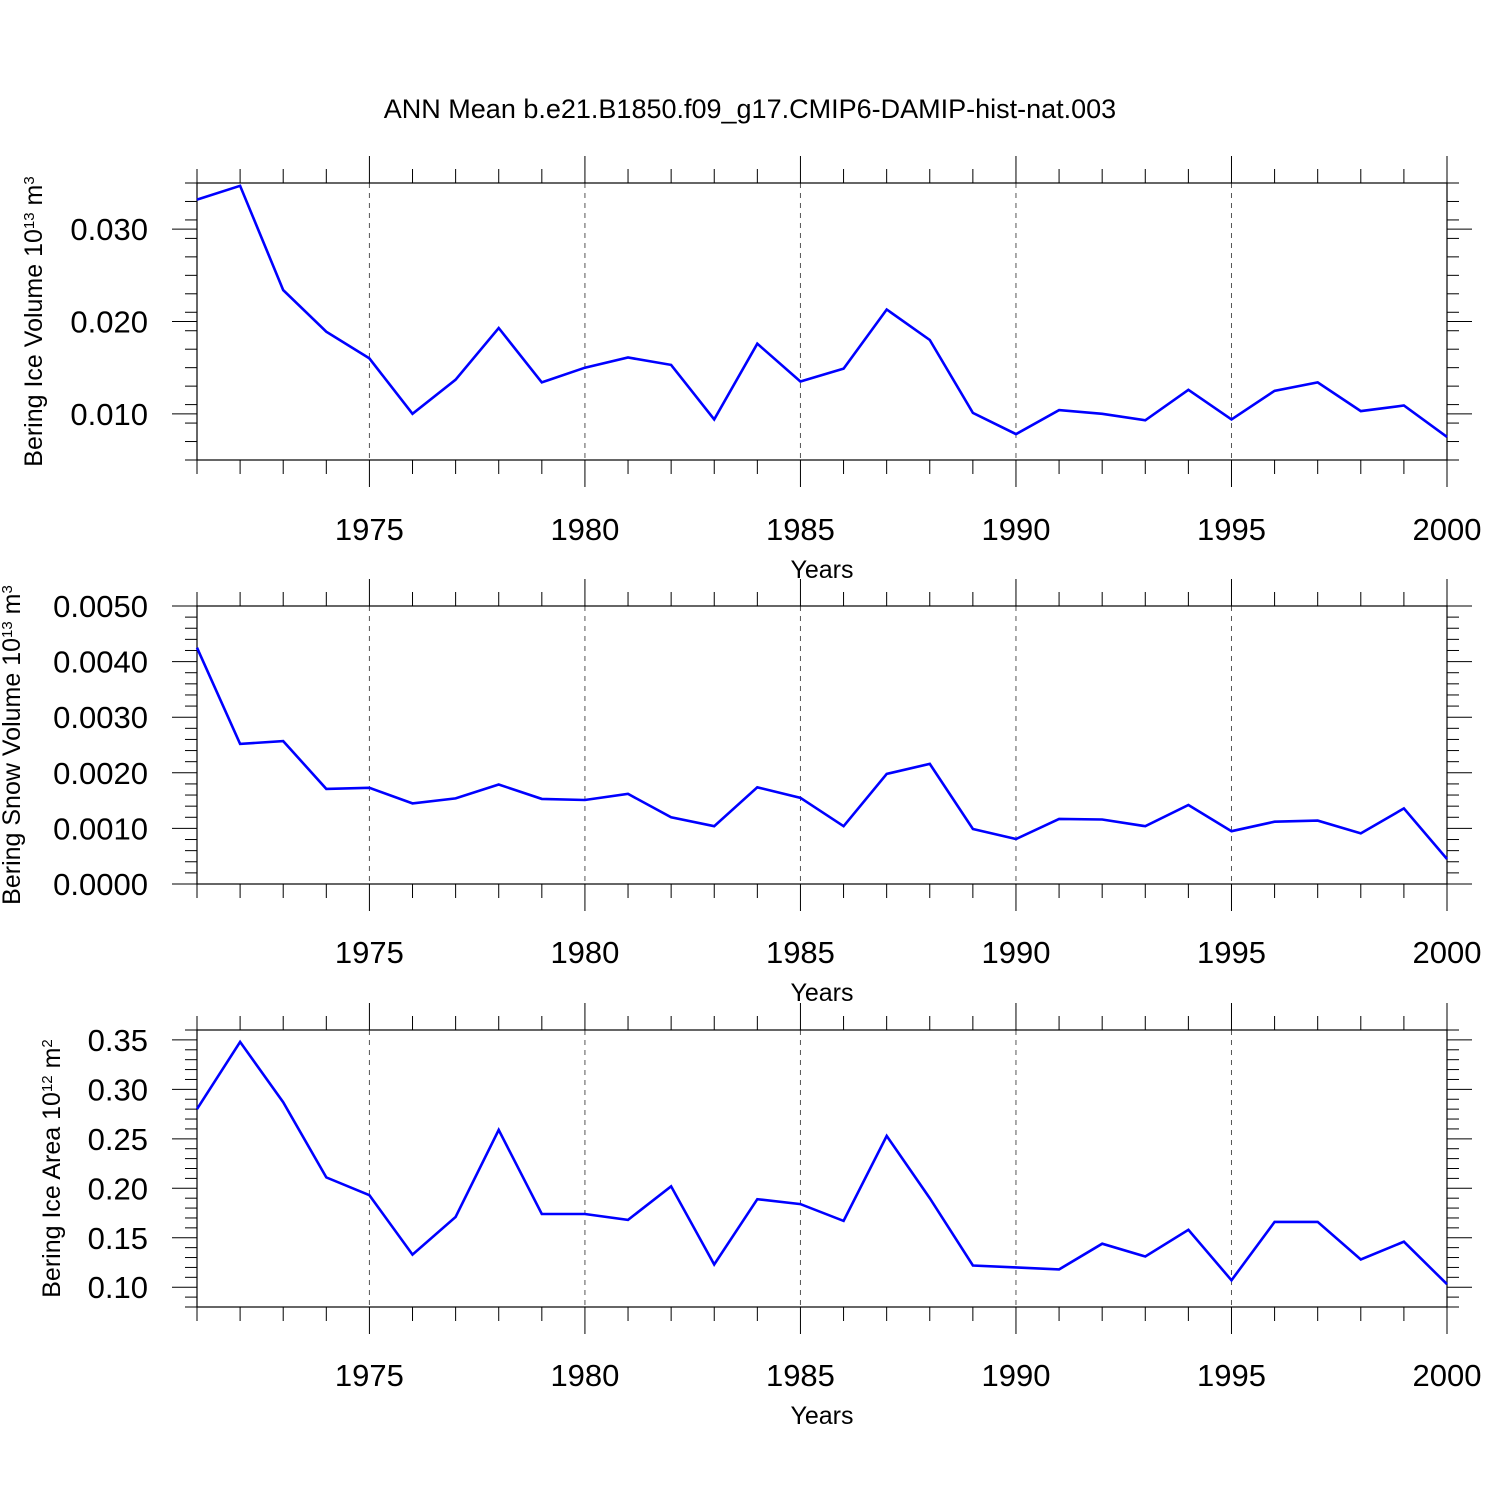  Describe the element at coordinates (100, 828) in the screenshot. I see `snow-volume-y-tick-label: 0.0010` at that location.